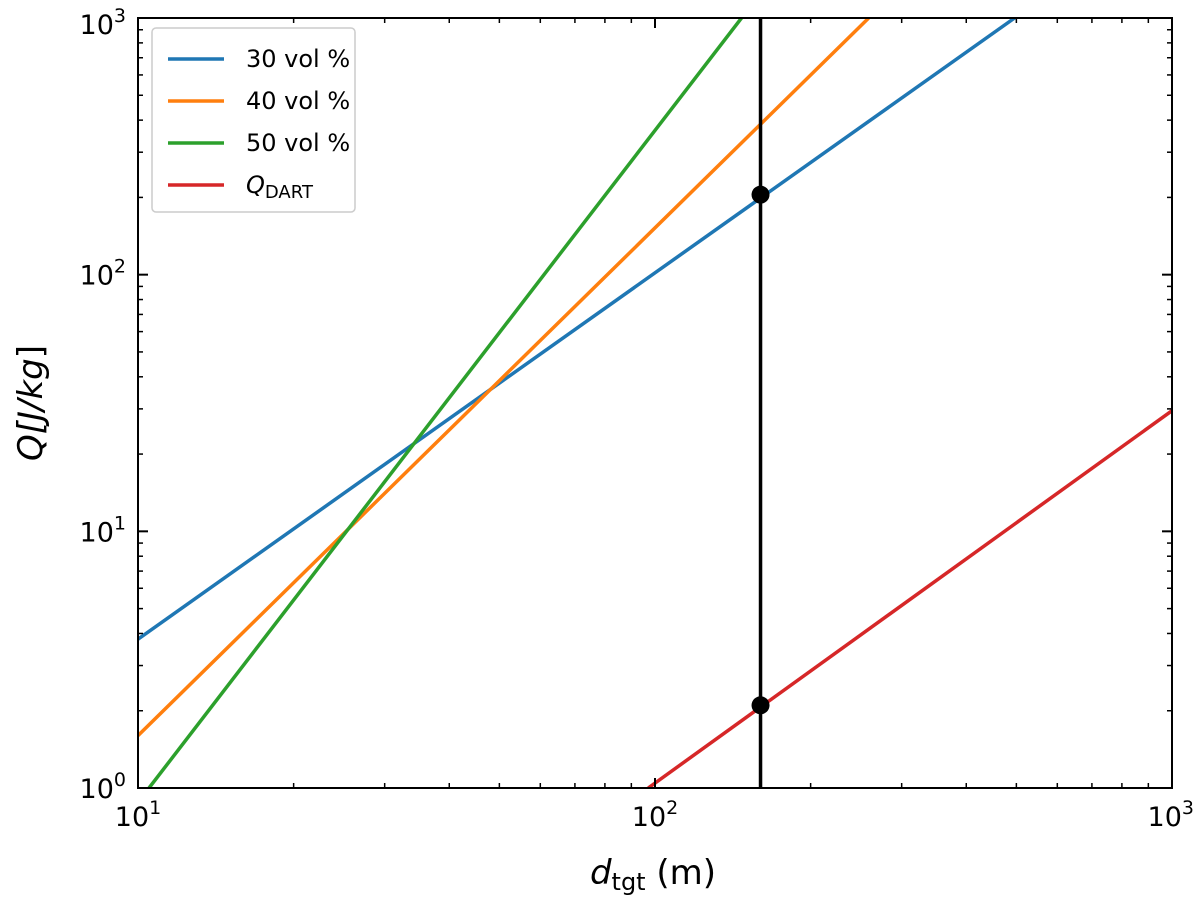 The image size is (1200, 902). I want to click on y-tick-label-0: 10⁰, so click(103, 787).